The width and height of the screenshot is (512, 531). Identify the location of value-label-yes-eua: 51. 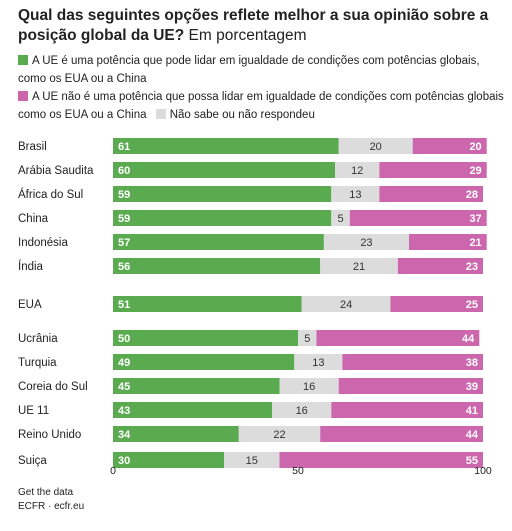
(124, 305).